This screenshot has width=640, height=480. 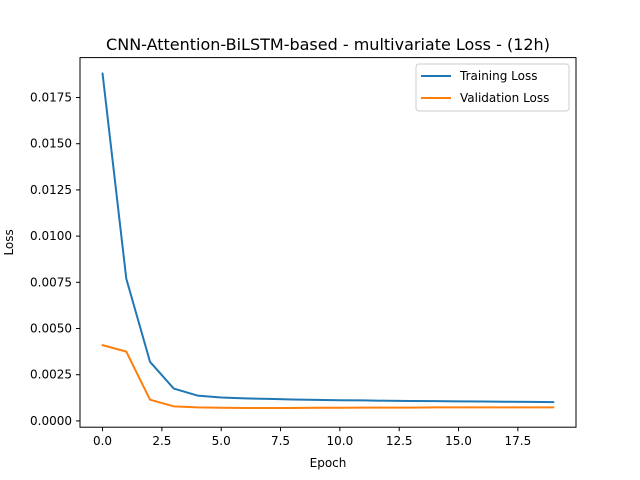 What do you see at coordinates (161, 441) in the screenshot?
I see `x-tick-label: 2.5` at bounding box center [161, 441].